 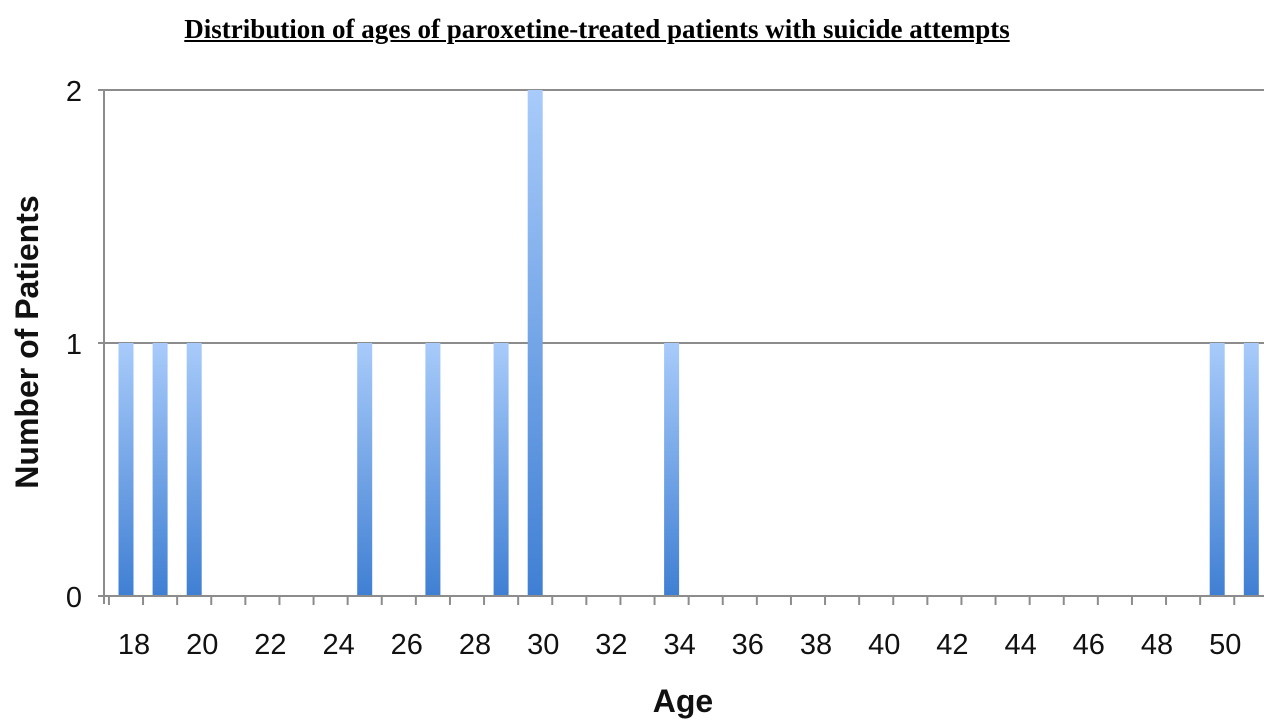 I want to click on x-tick-label-40: 40, so click(x=884, y=645).